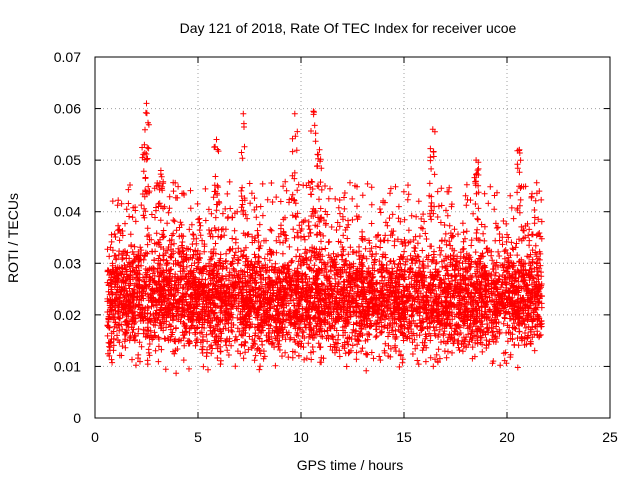  What do you see at coordinates (67, 160) in the screenshot?
I see `y-tick-label: 0.05` at bounding box center [67, 160].